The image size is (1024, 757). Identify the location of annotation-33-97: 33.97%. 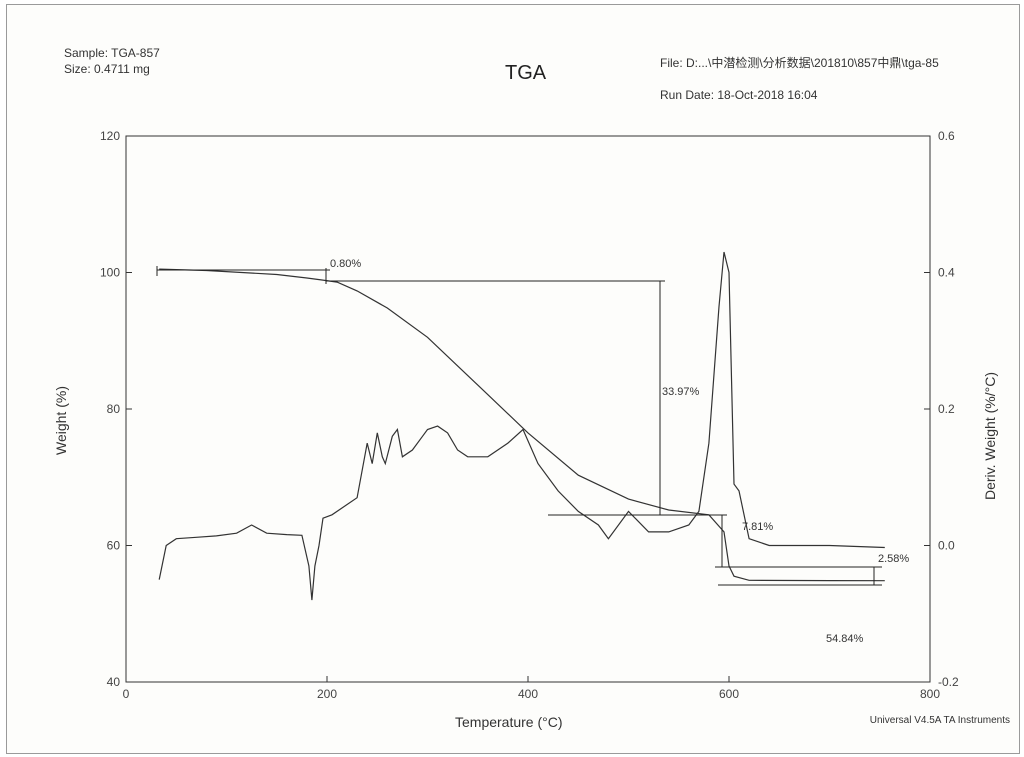
(681, 392).